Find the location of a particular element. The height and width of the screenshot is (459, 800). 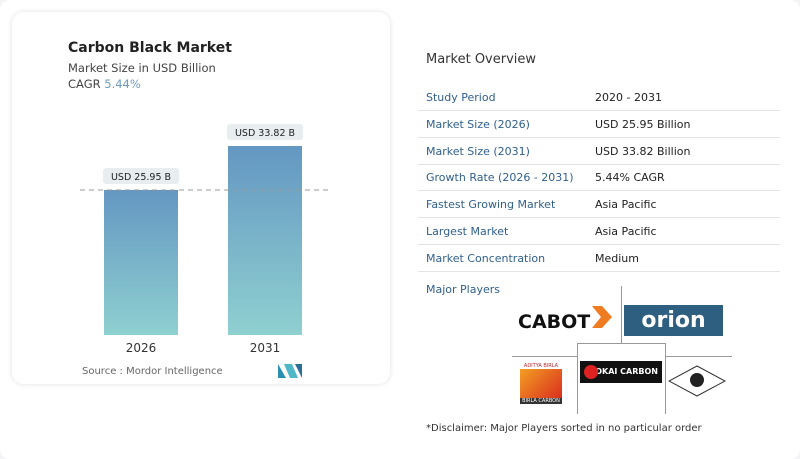

cagr-label: CAGR is located at coordinates (84, 84).